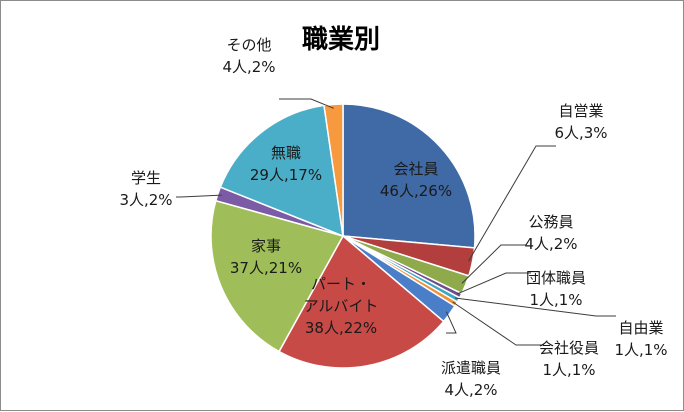 The image size is (684, 412). What do you see at coordinates (493, 264) in the screenshot?
I see `leader-line-koumuin` at bounding box center [493, 264].